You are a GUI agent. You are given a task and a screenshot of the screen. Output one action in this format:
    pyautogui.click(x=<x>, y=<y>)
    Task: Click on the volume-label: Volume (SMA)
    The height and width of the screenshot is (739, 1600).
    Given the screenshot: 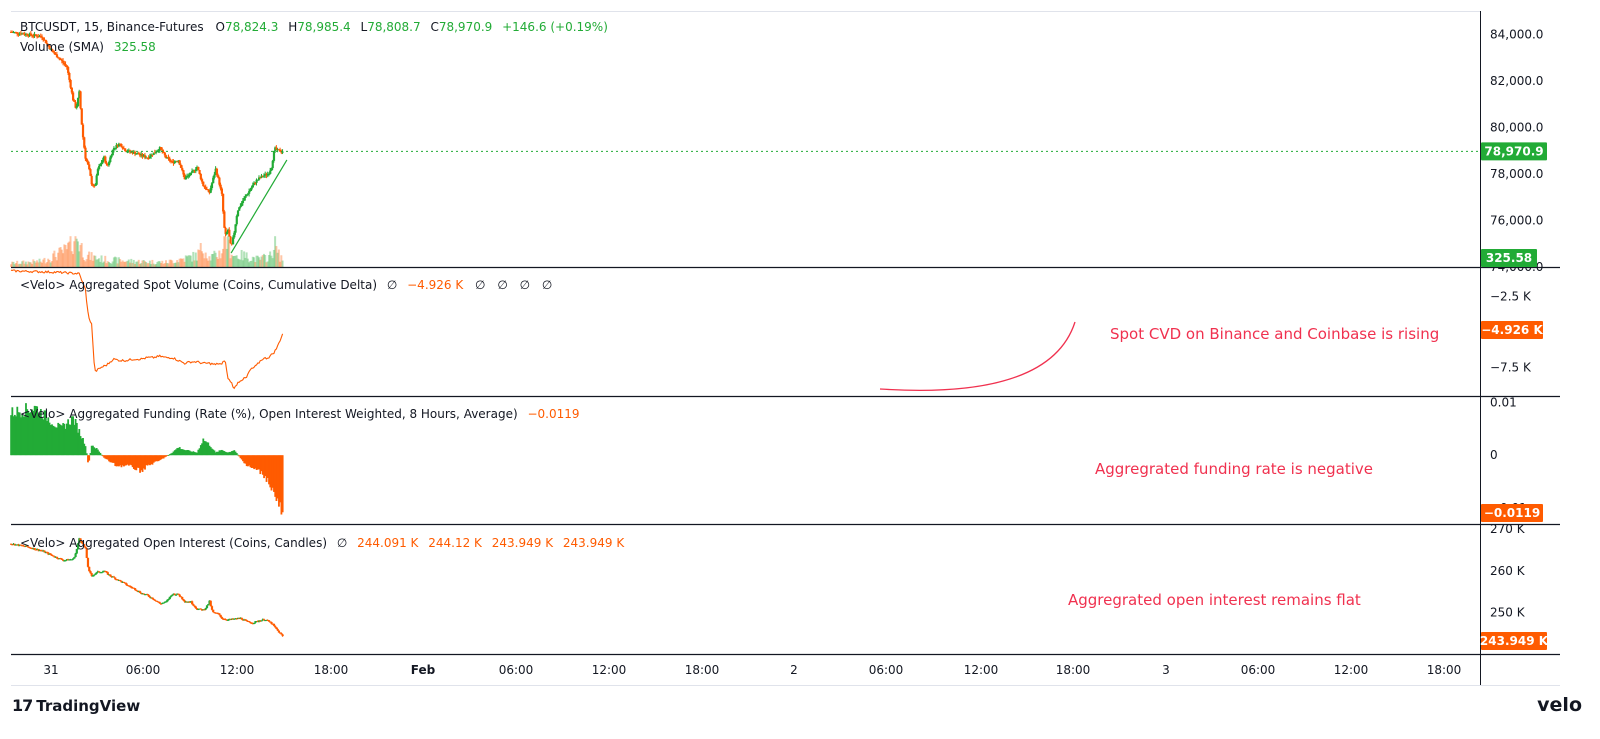 What is the action you would take?
    pyautogui.click(x=62, y=47)
    